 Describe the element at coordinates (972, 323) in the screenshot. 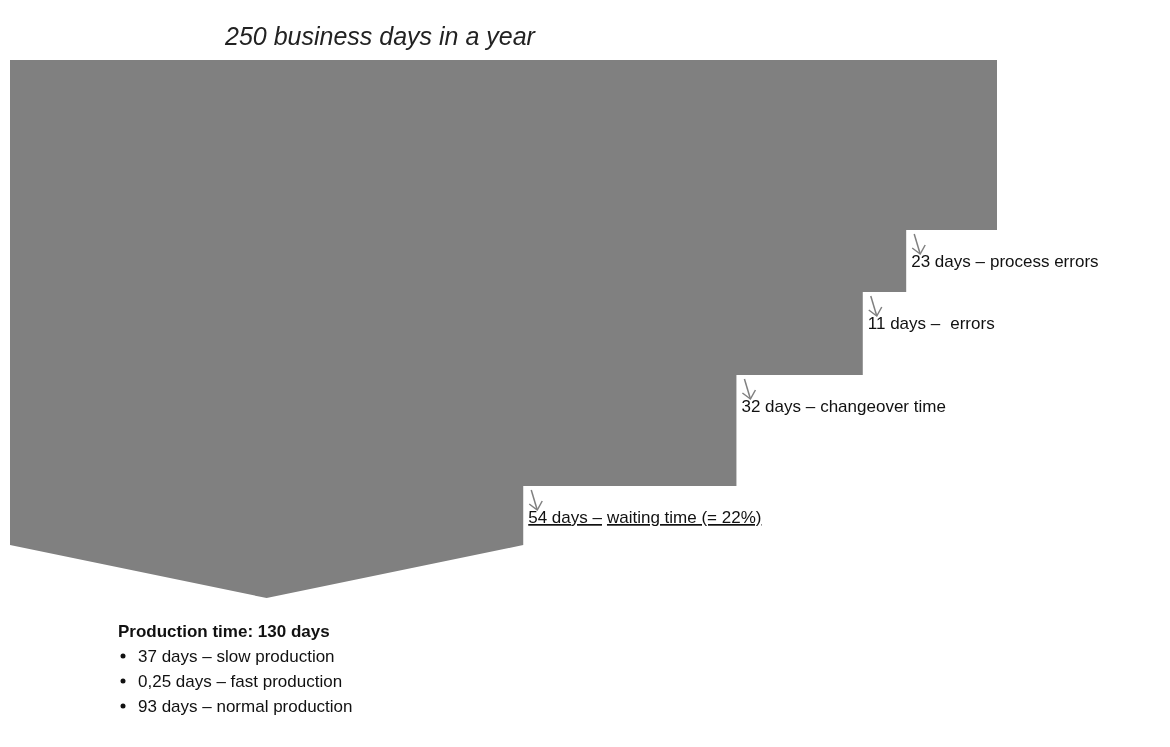

I see `category-label: errors` at that location.